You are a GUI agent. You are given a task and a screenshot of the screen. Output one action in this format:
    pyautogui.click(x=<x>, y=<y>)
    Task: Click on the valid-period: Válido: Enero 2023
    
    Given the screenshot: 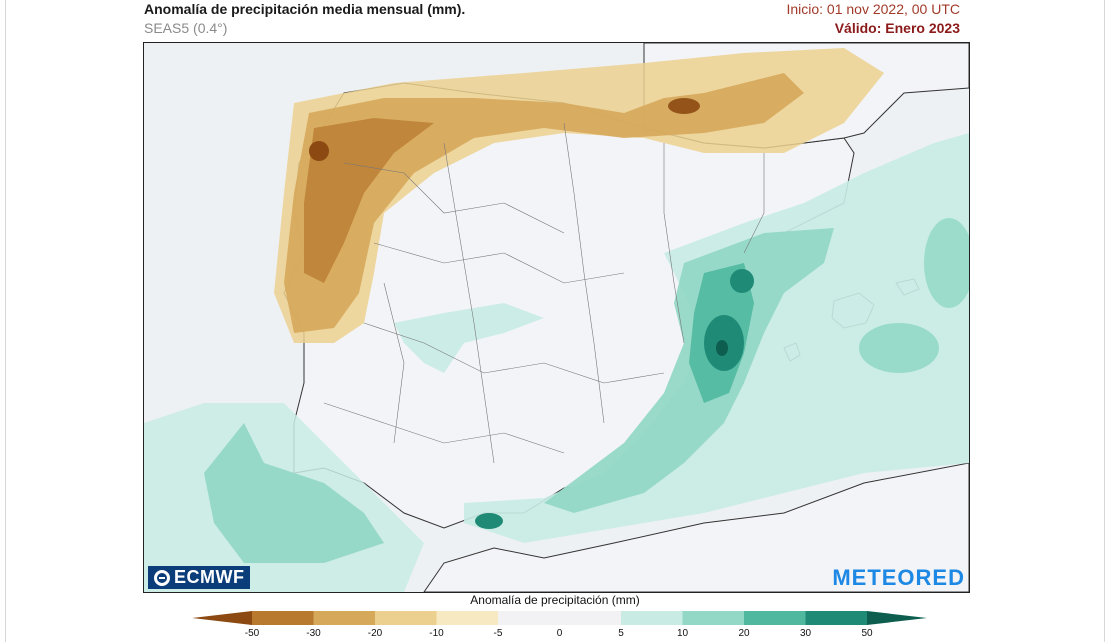 What is the action you would take?
    pyautogui.click(x=897, y=28)
    